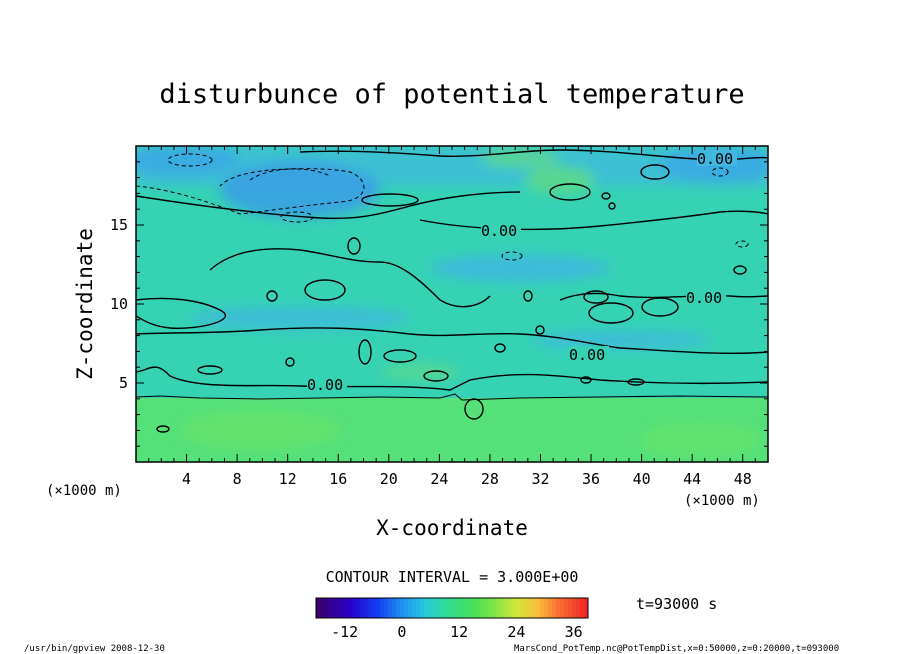  I want to click on time-label: t=93000 s, so click(676, 604).